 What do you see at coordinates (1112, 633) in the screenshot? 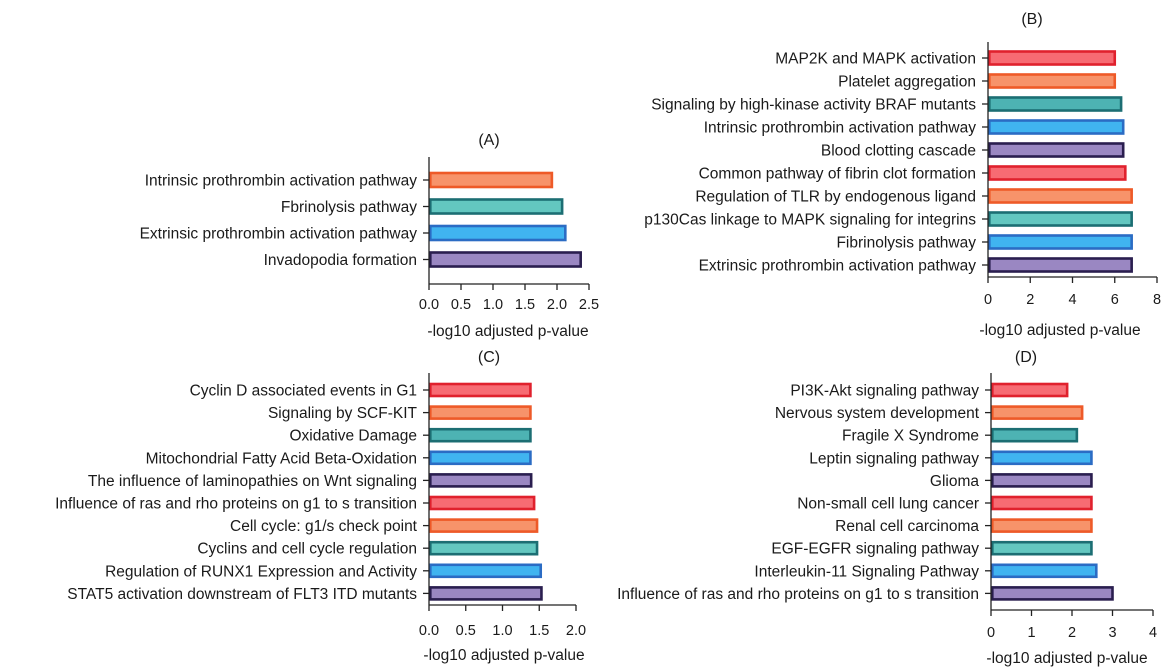
I see `x-tick-label: 3` at bounding box center [1112, 633].